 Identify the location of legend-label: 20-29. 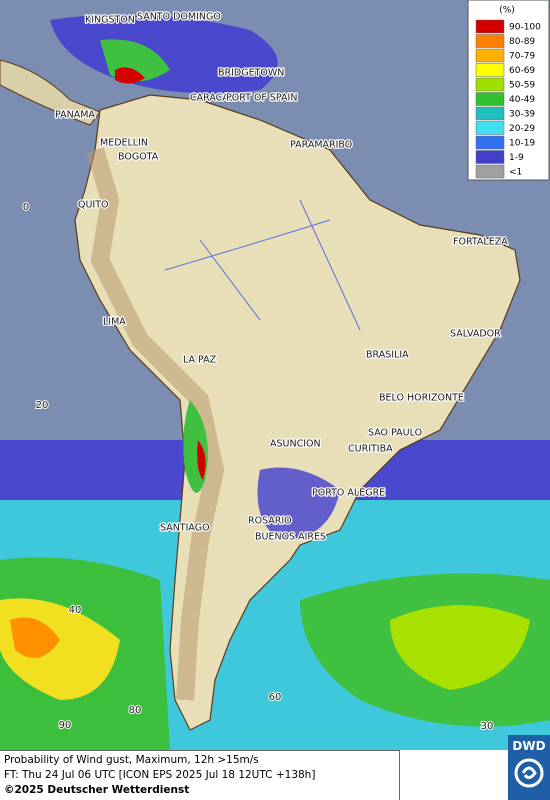
(522, 129).